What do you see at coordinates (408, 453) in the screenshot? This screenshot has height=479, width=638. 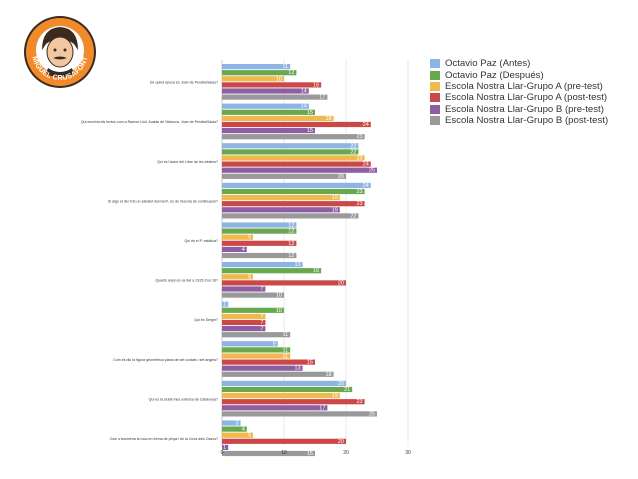 I see `x-tick-label: 30` at bounding box center [408, 453].